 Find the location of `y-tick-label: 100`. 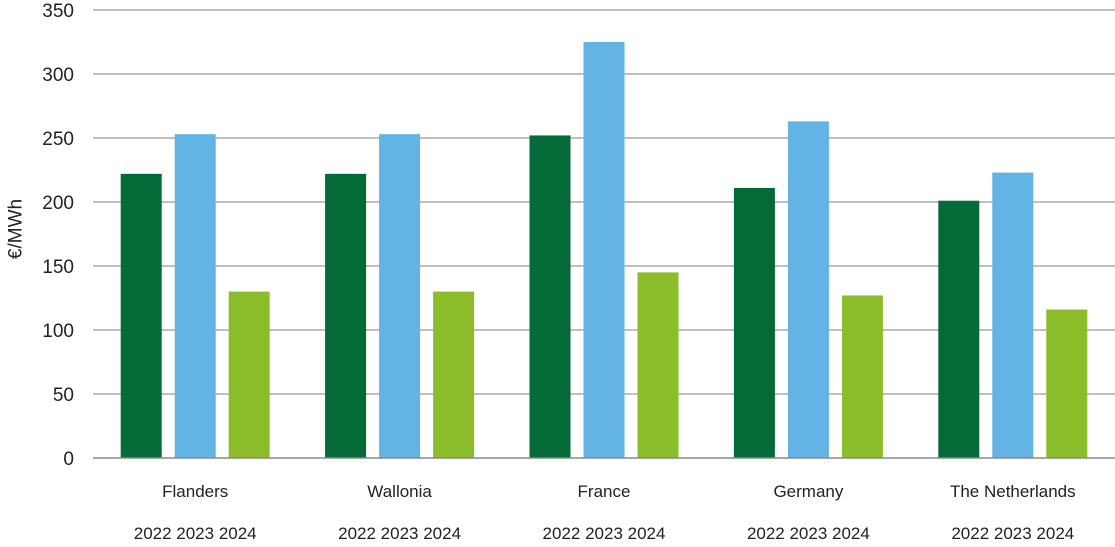

y-tick-label: 100 is located at coordinates (58, 331).